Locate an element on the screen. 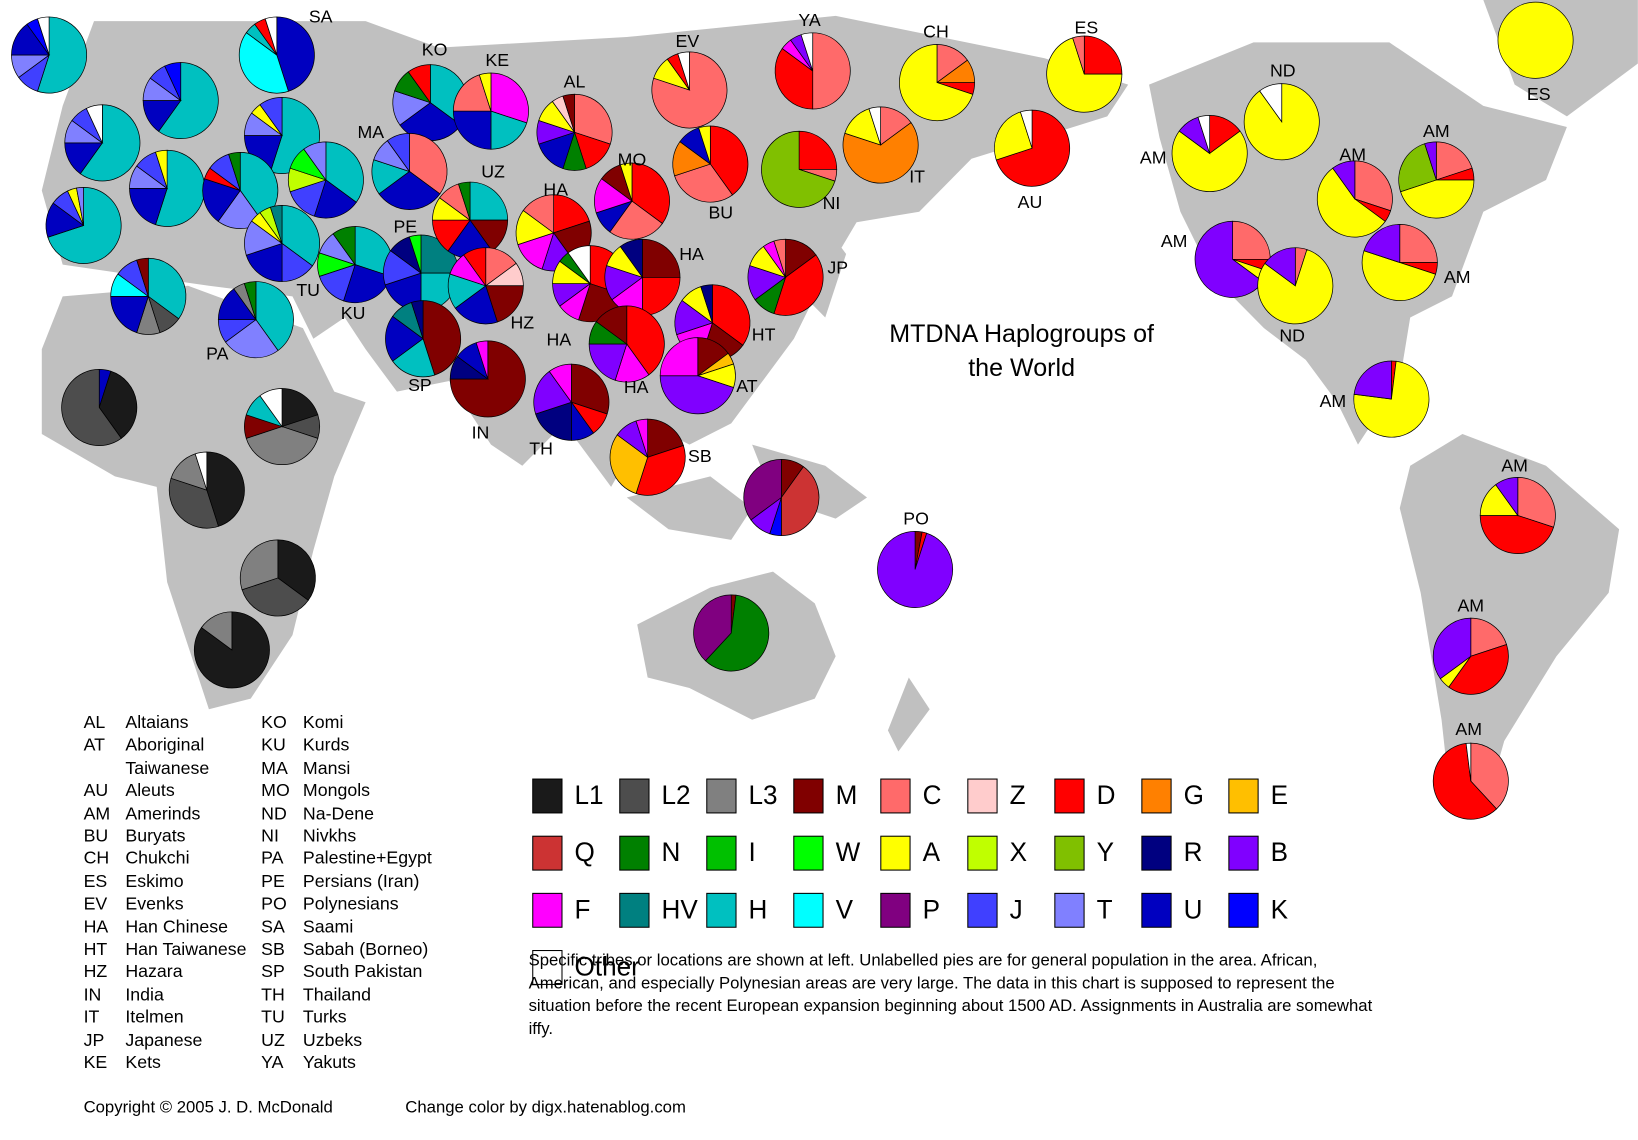  credit: Change color by digx.hatenablog.com is located at coordinates (545, 1107).